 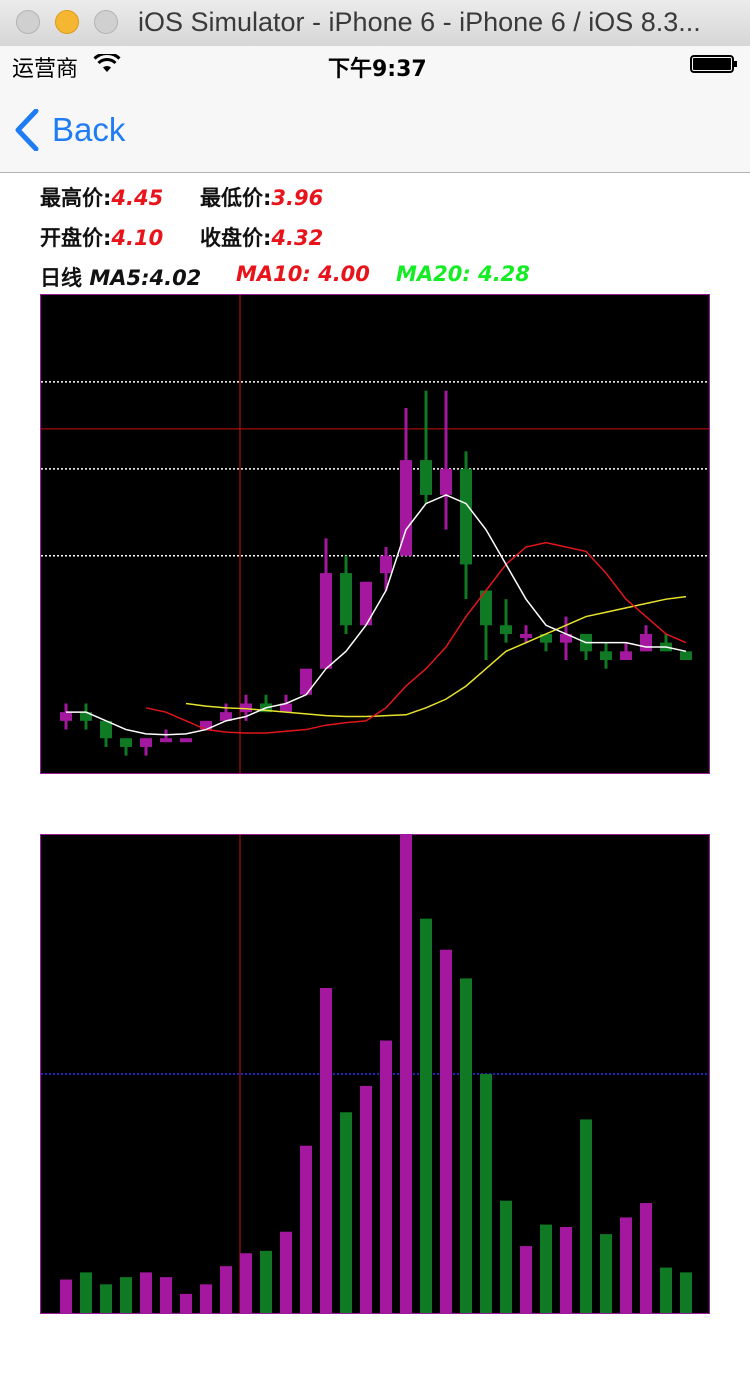 I want to click on minimize-window-button, so click(x=67, y=22).